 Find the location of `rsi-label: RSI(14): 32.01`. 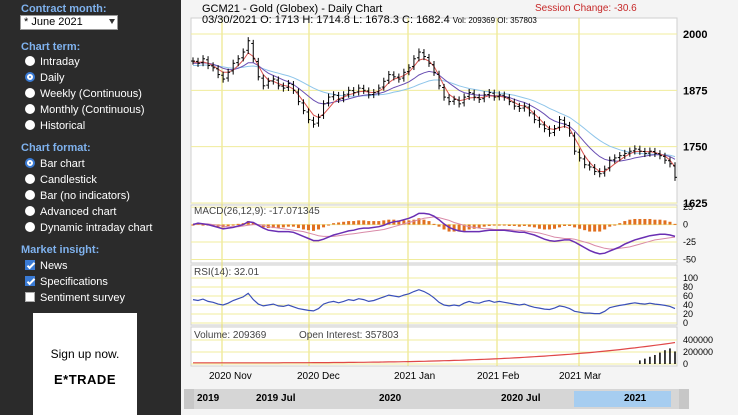

rsi-label: RSI(14): 32.01 is located at coordinates (226, 272).